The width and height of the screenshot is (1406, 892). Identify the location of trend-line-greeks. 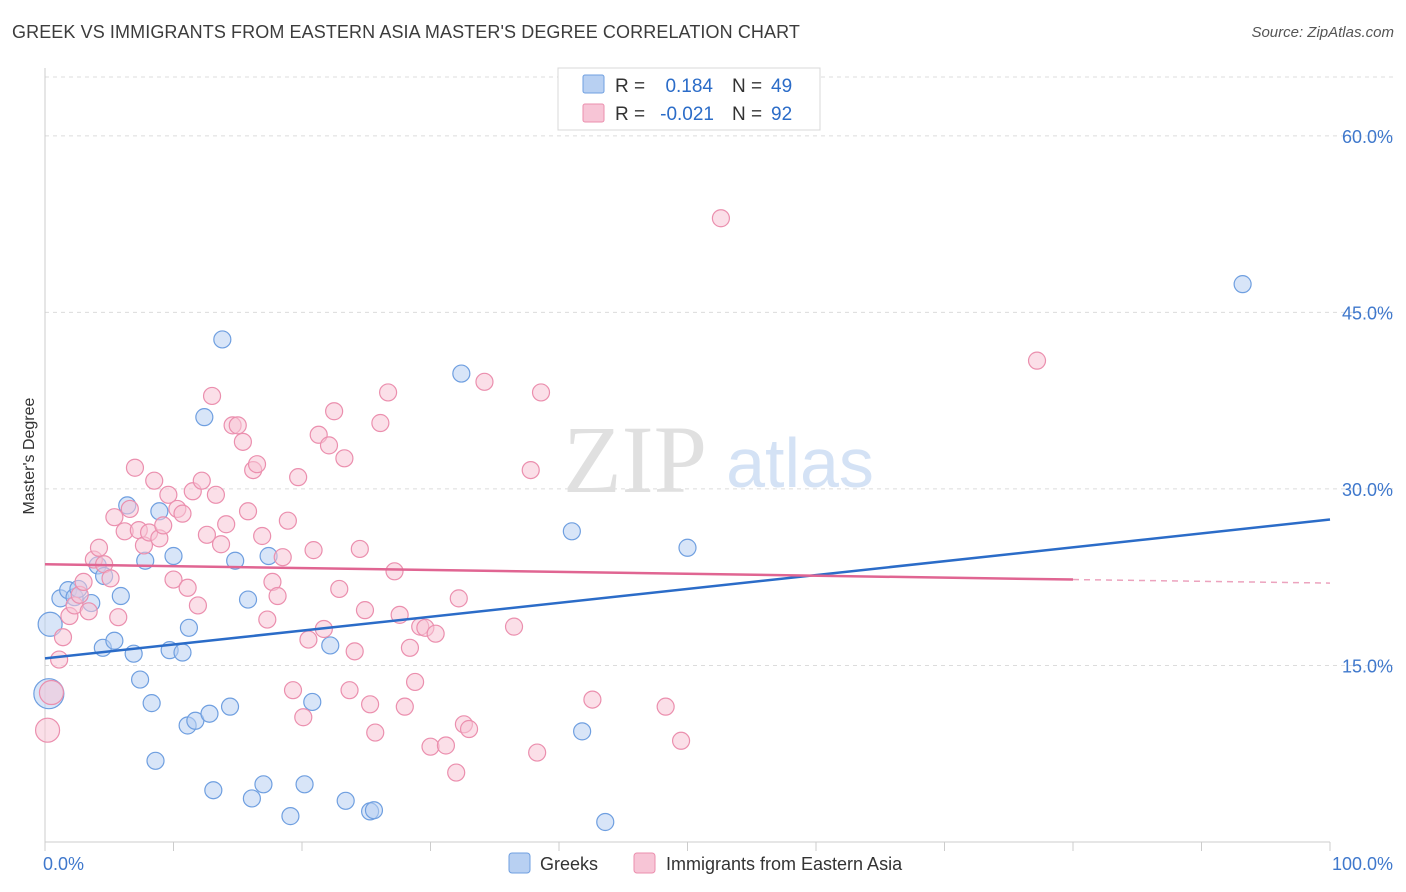
(687, 589).